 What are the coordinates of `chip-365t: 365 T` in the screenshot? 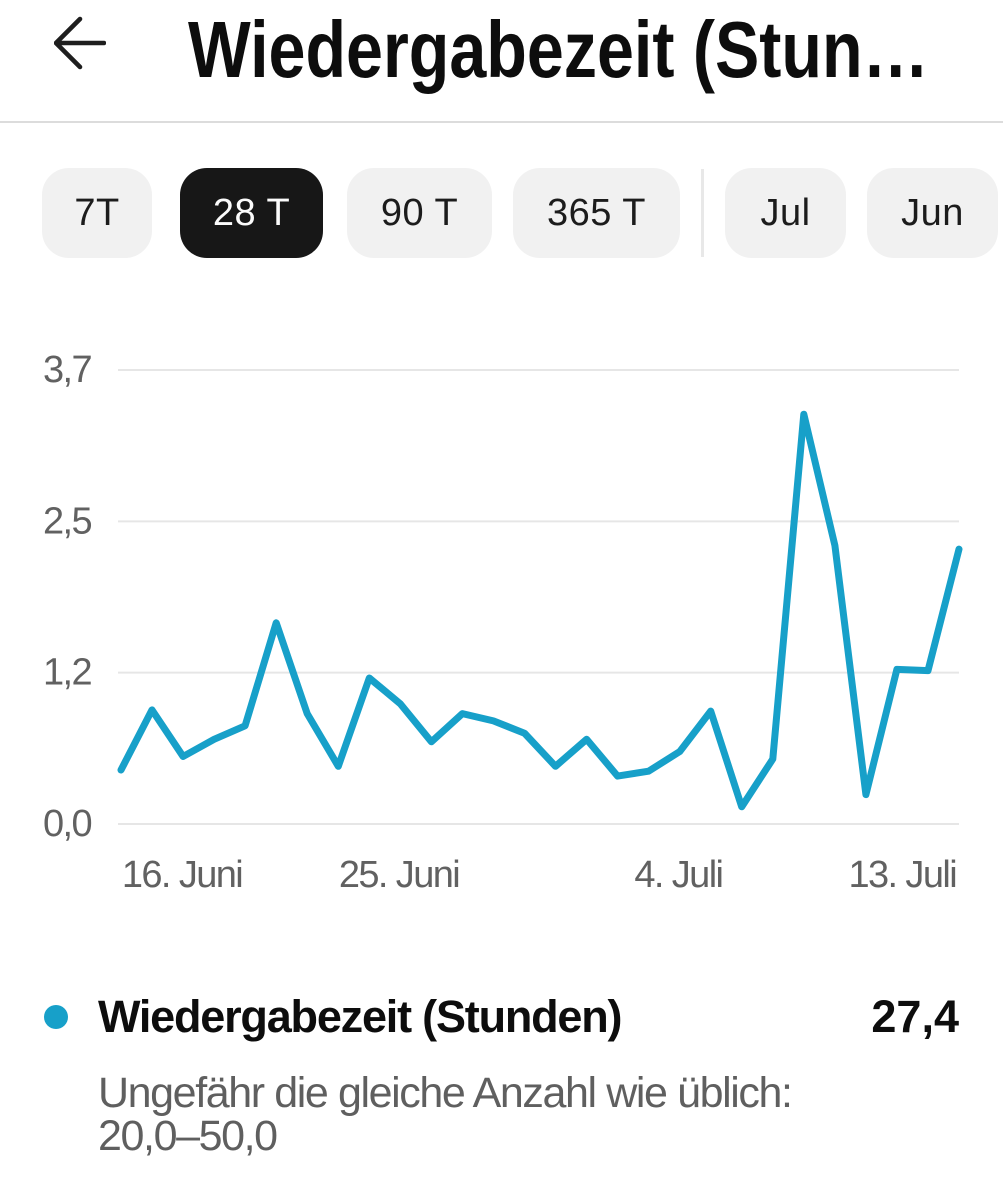 It's located at (596, 213).